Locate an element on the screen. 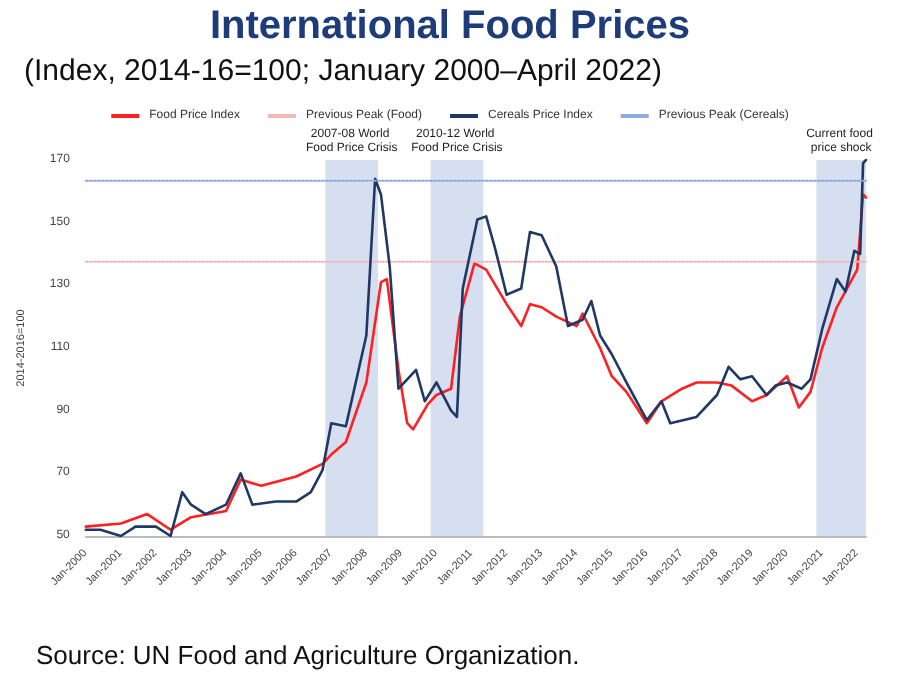  source-note: Source: UN Food and Agriculture Organization. is located at coordinates (308, 655).